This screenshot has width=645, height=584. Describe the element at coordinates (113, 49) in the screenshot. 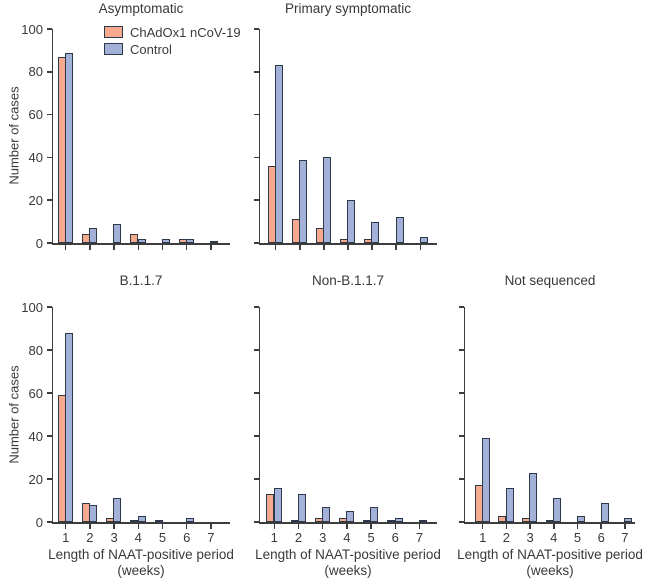

I see `legend-swatch-control-icon` at that location.